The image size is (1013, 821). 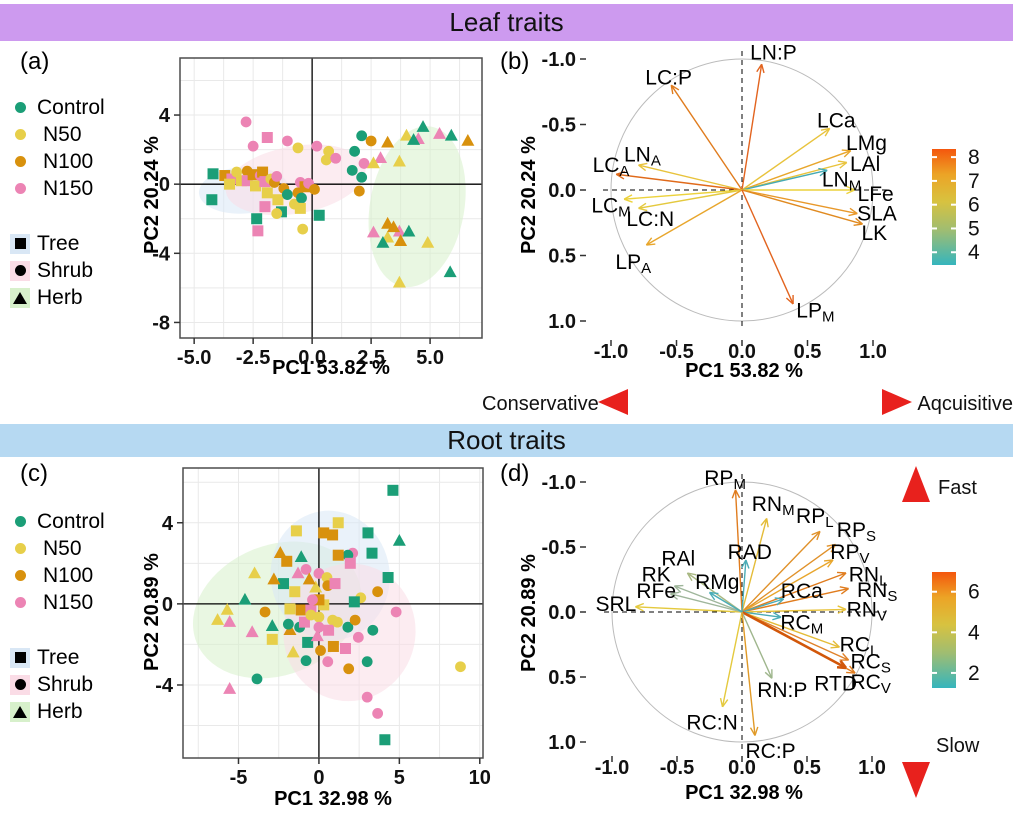 I want to click on loading-label-ln-p: LN:P, so click(x=773, y=52).